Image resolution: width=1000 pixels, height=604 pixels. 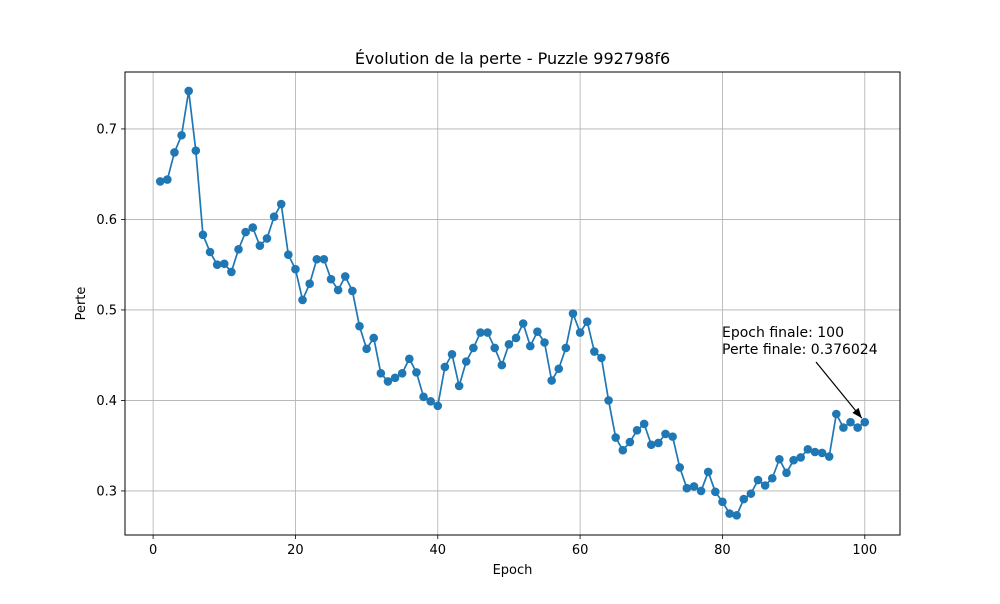 What do you see at coordinates (800, 350) in the screenshot?
I see `annotation-text-line-2: Perte finale: 0.376024` at bounding box center [800, 350].